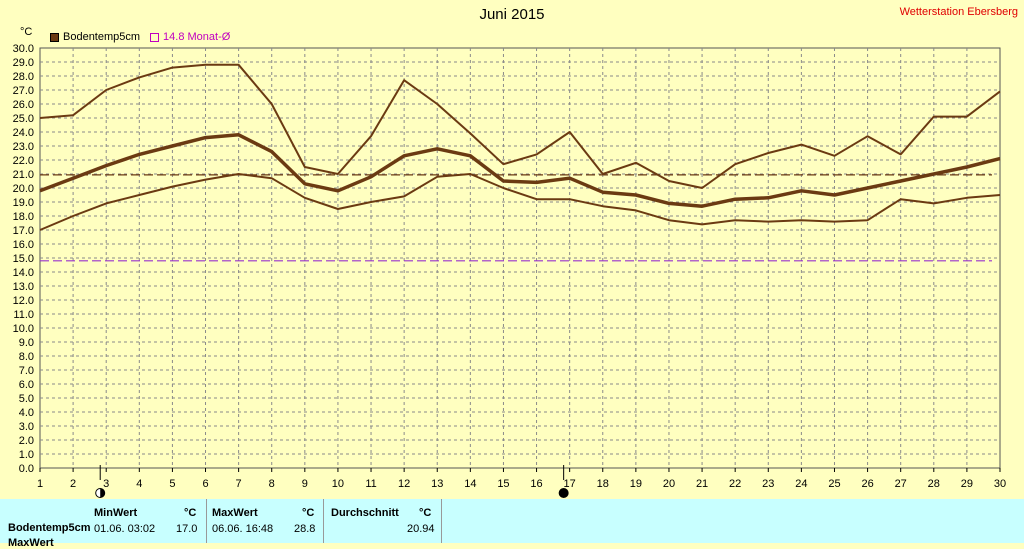 The image size is (1024, 549). I want to click on y-tick-label: 19.0, so click(23, 203).